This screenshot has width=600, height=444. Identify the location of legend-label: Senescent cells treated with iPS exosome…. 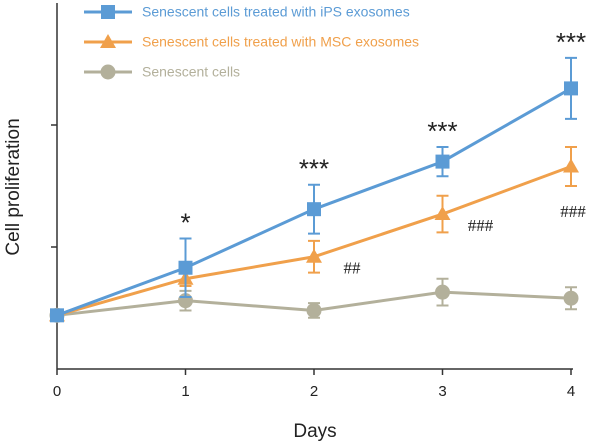
(276, 12).